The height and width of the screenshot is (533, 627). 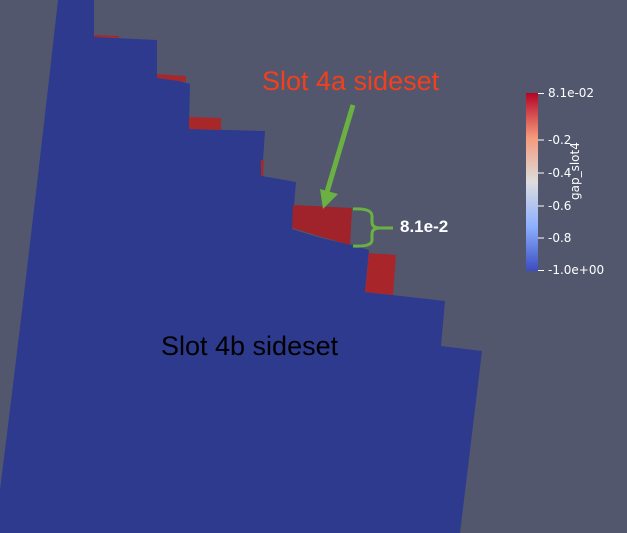 I want to click on colorbar-tick: -0.8, so click(x=560, y=238).